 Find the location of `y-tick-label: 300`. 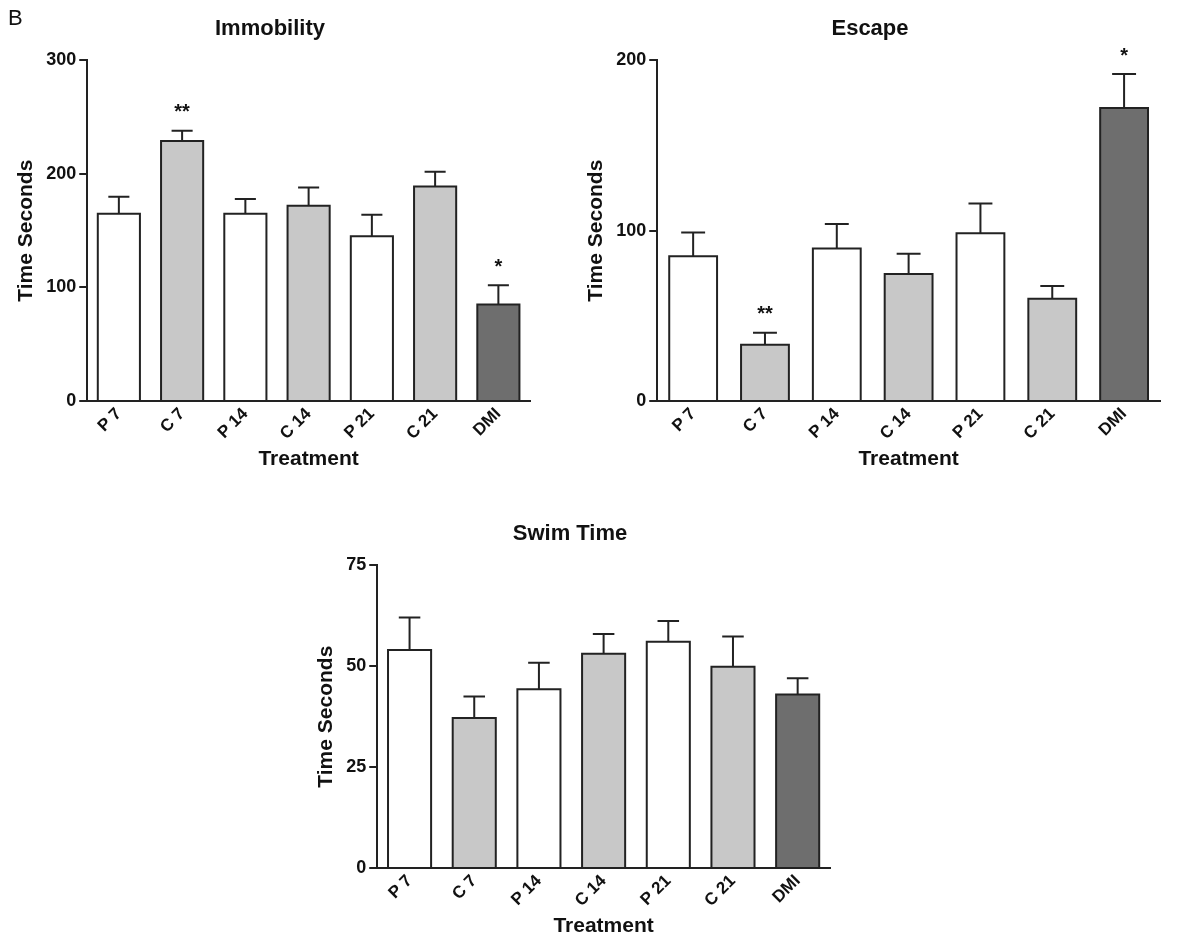

y-tick-label: 300 is located at coordinates (61, 59).